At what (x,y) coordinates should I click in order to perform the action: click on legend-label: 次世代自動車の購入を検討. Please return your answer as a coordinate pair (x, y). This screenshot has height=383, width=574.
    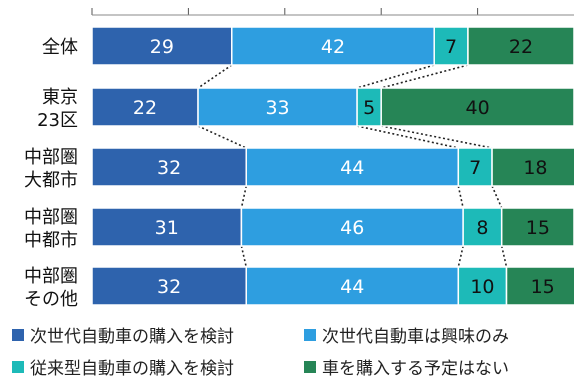
    Looking at the image, I should click on (132, 337).